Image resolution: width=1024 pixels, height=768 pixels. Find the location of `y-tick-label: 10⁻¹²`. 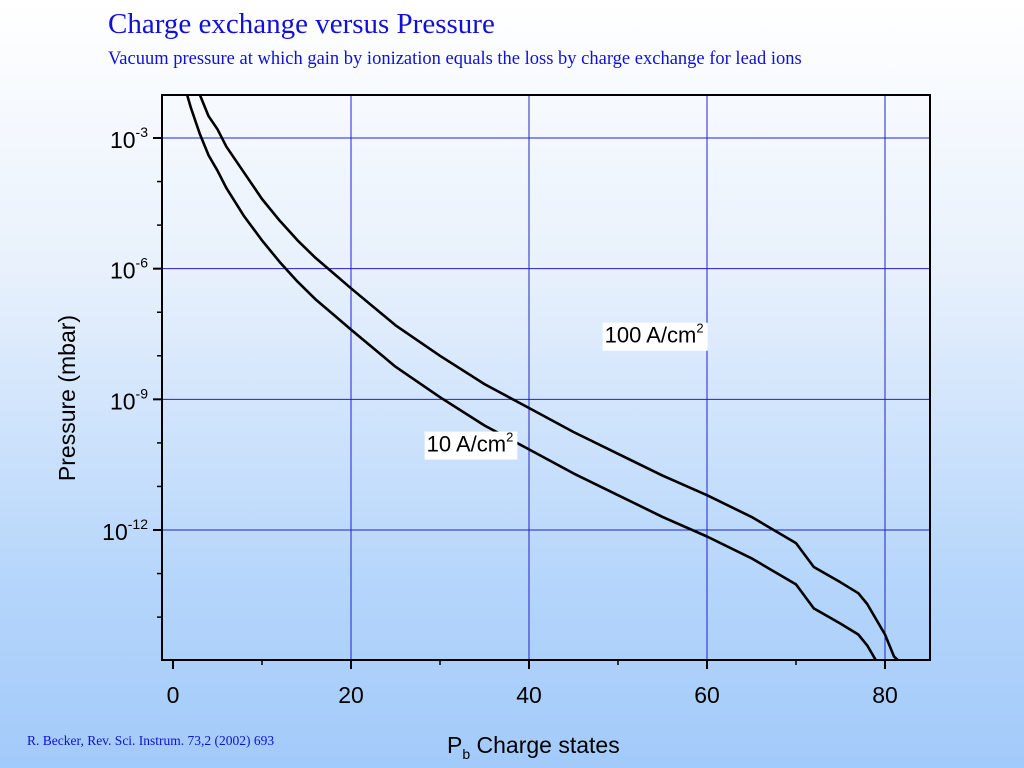

y-tick-label: 10⁻¹² is located at coordinates (125, 530).